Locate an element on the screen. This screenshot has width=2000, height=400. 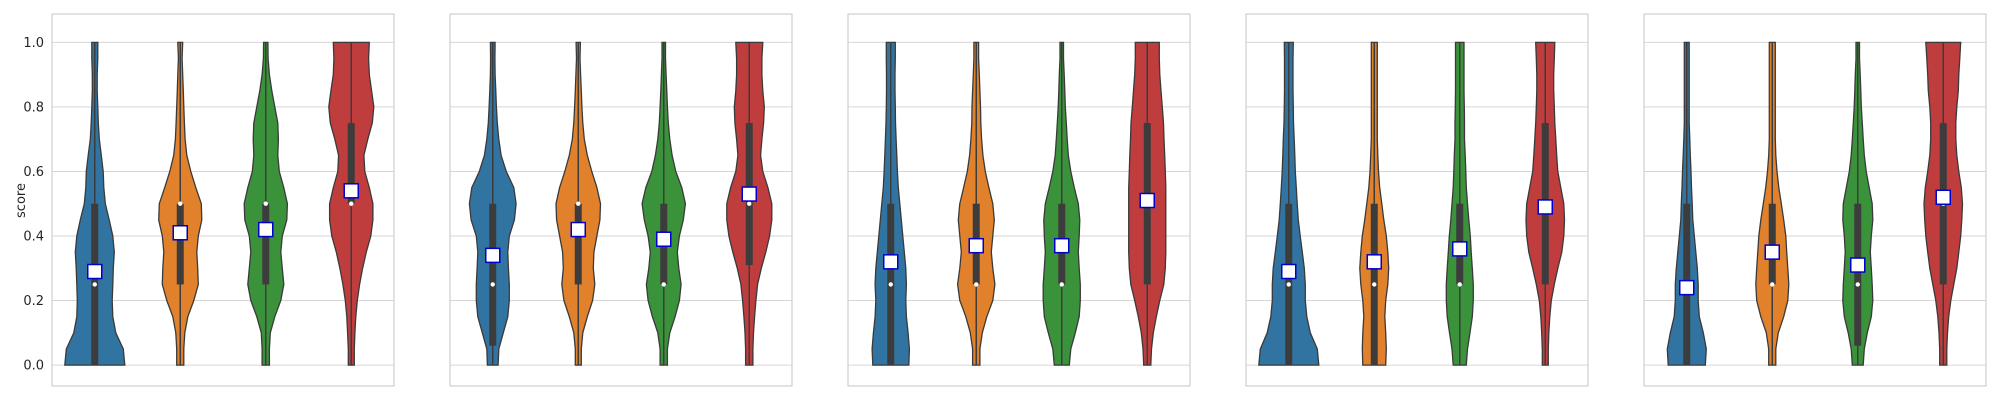
y-tick-label: 0.6 is located at coordinates (33, 172).